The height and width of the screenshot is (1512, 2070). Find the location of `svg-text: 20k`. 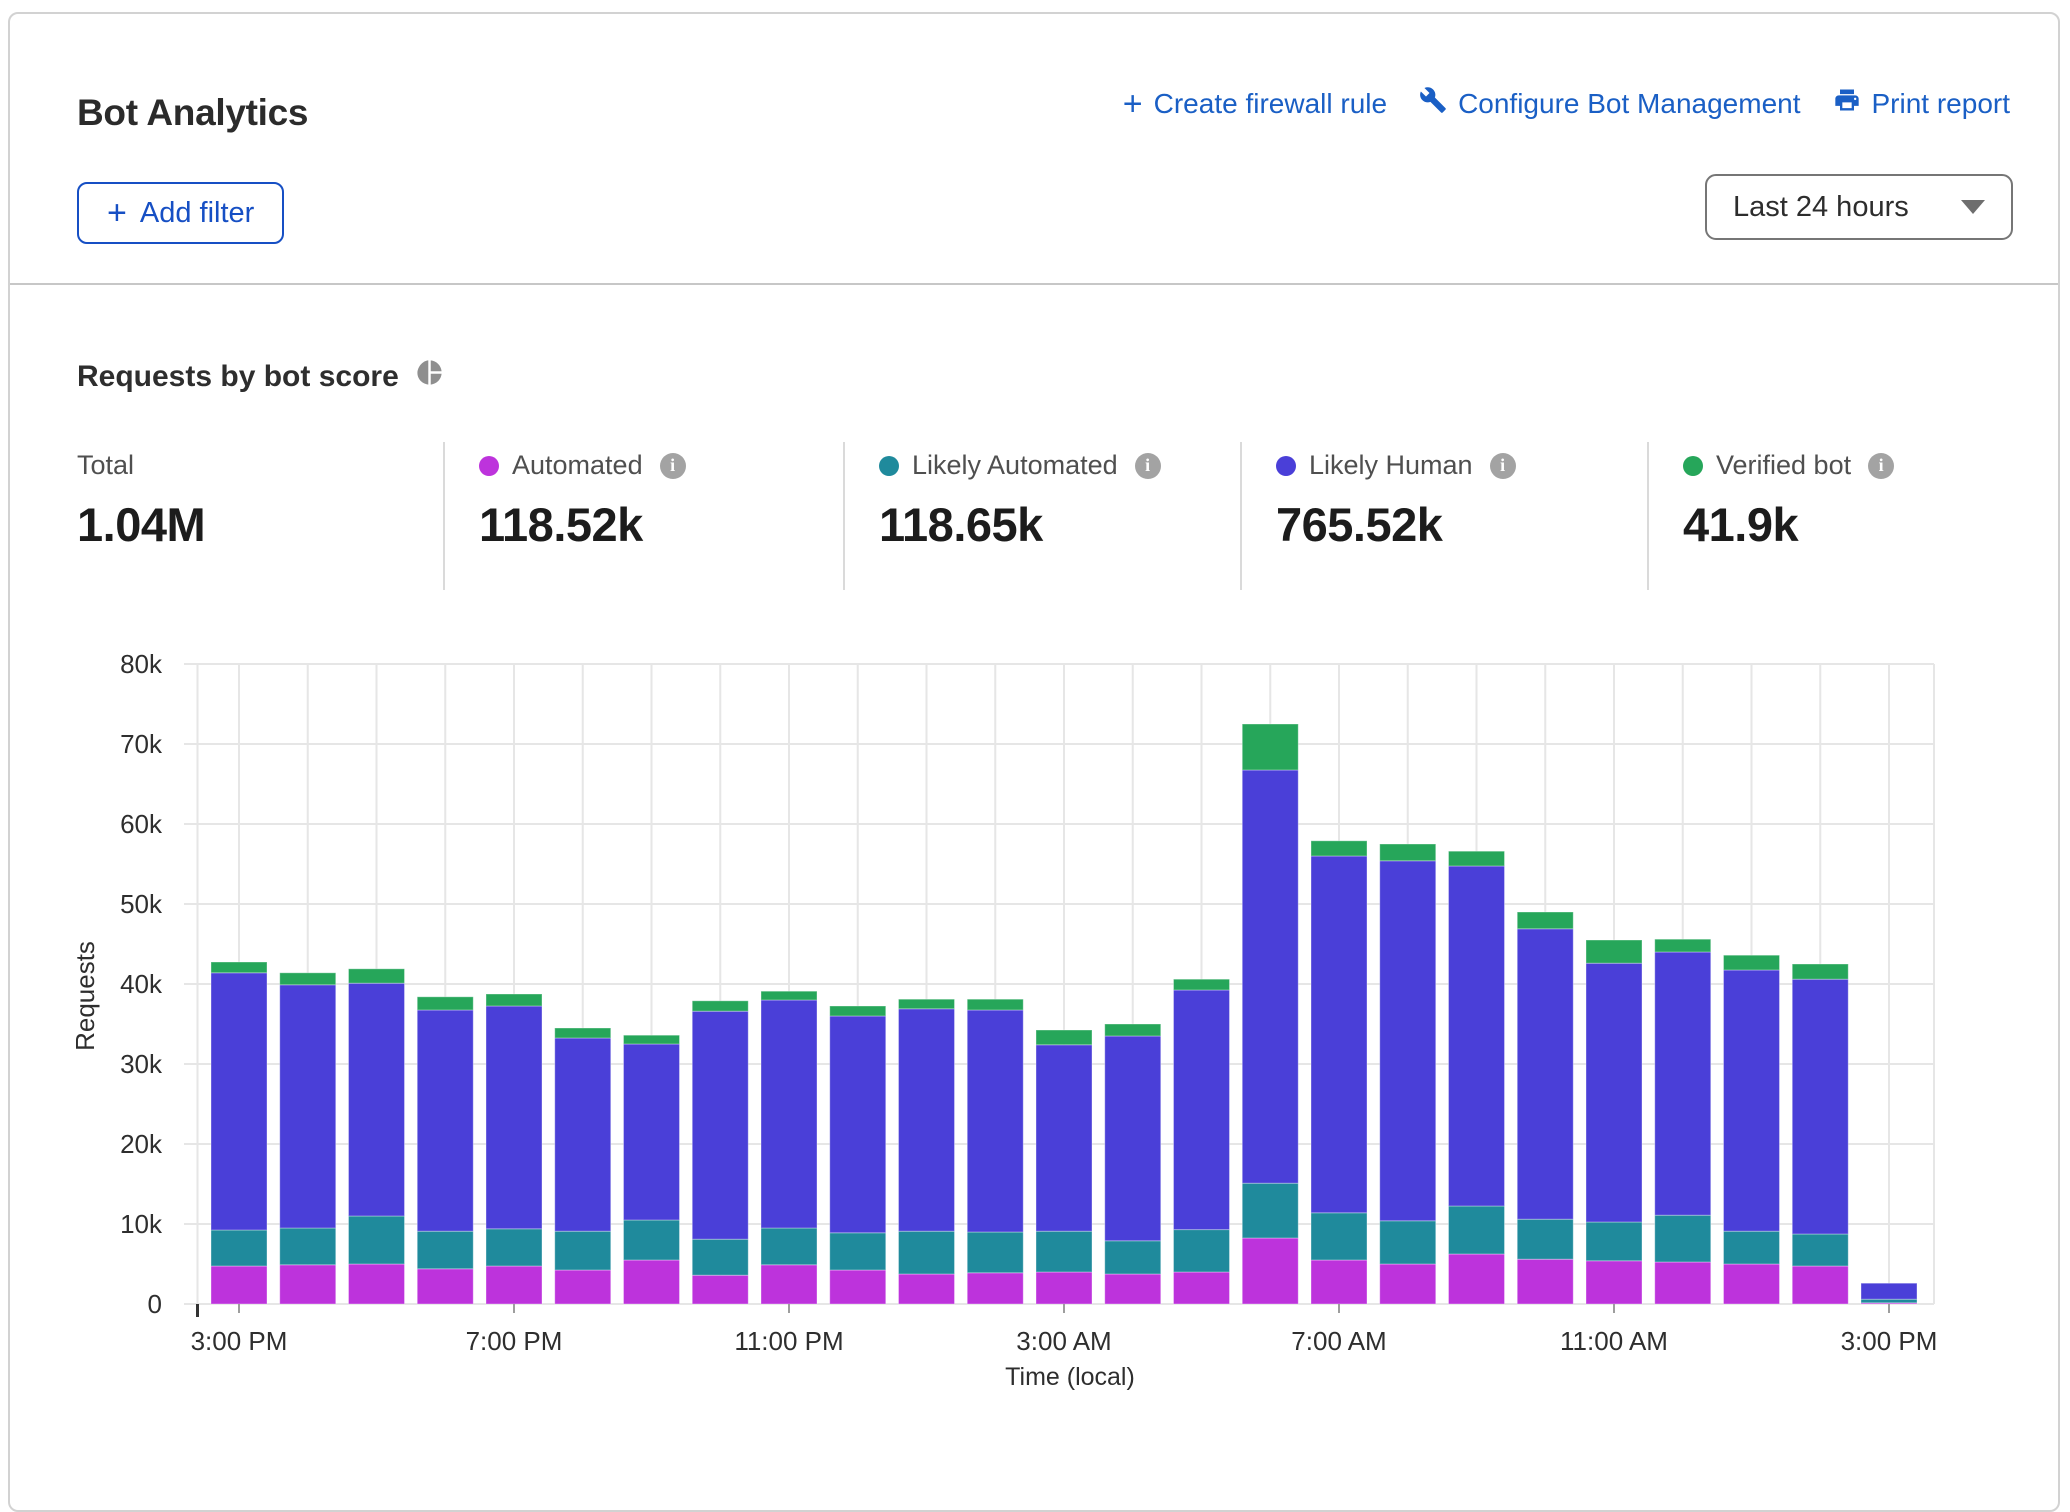

svg-text: 20k is located at coordinates (141, 1144).